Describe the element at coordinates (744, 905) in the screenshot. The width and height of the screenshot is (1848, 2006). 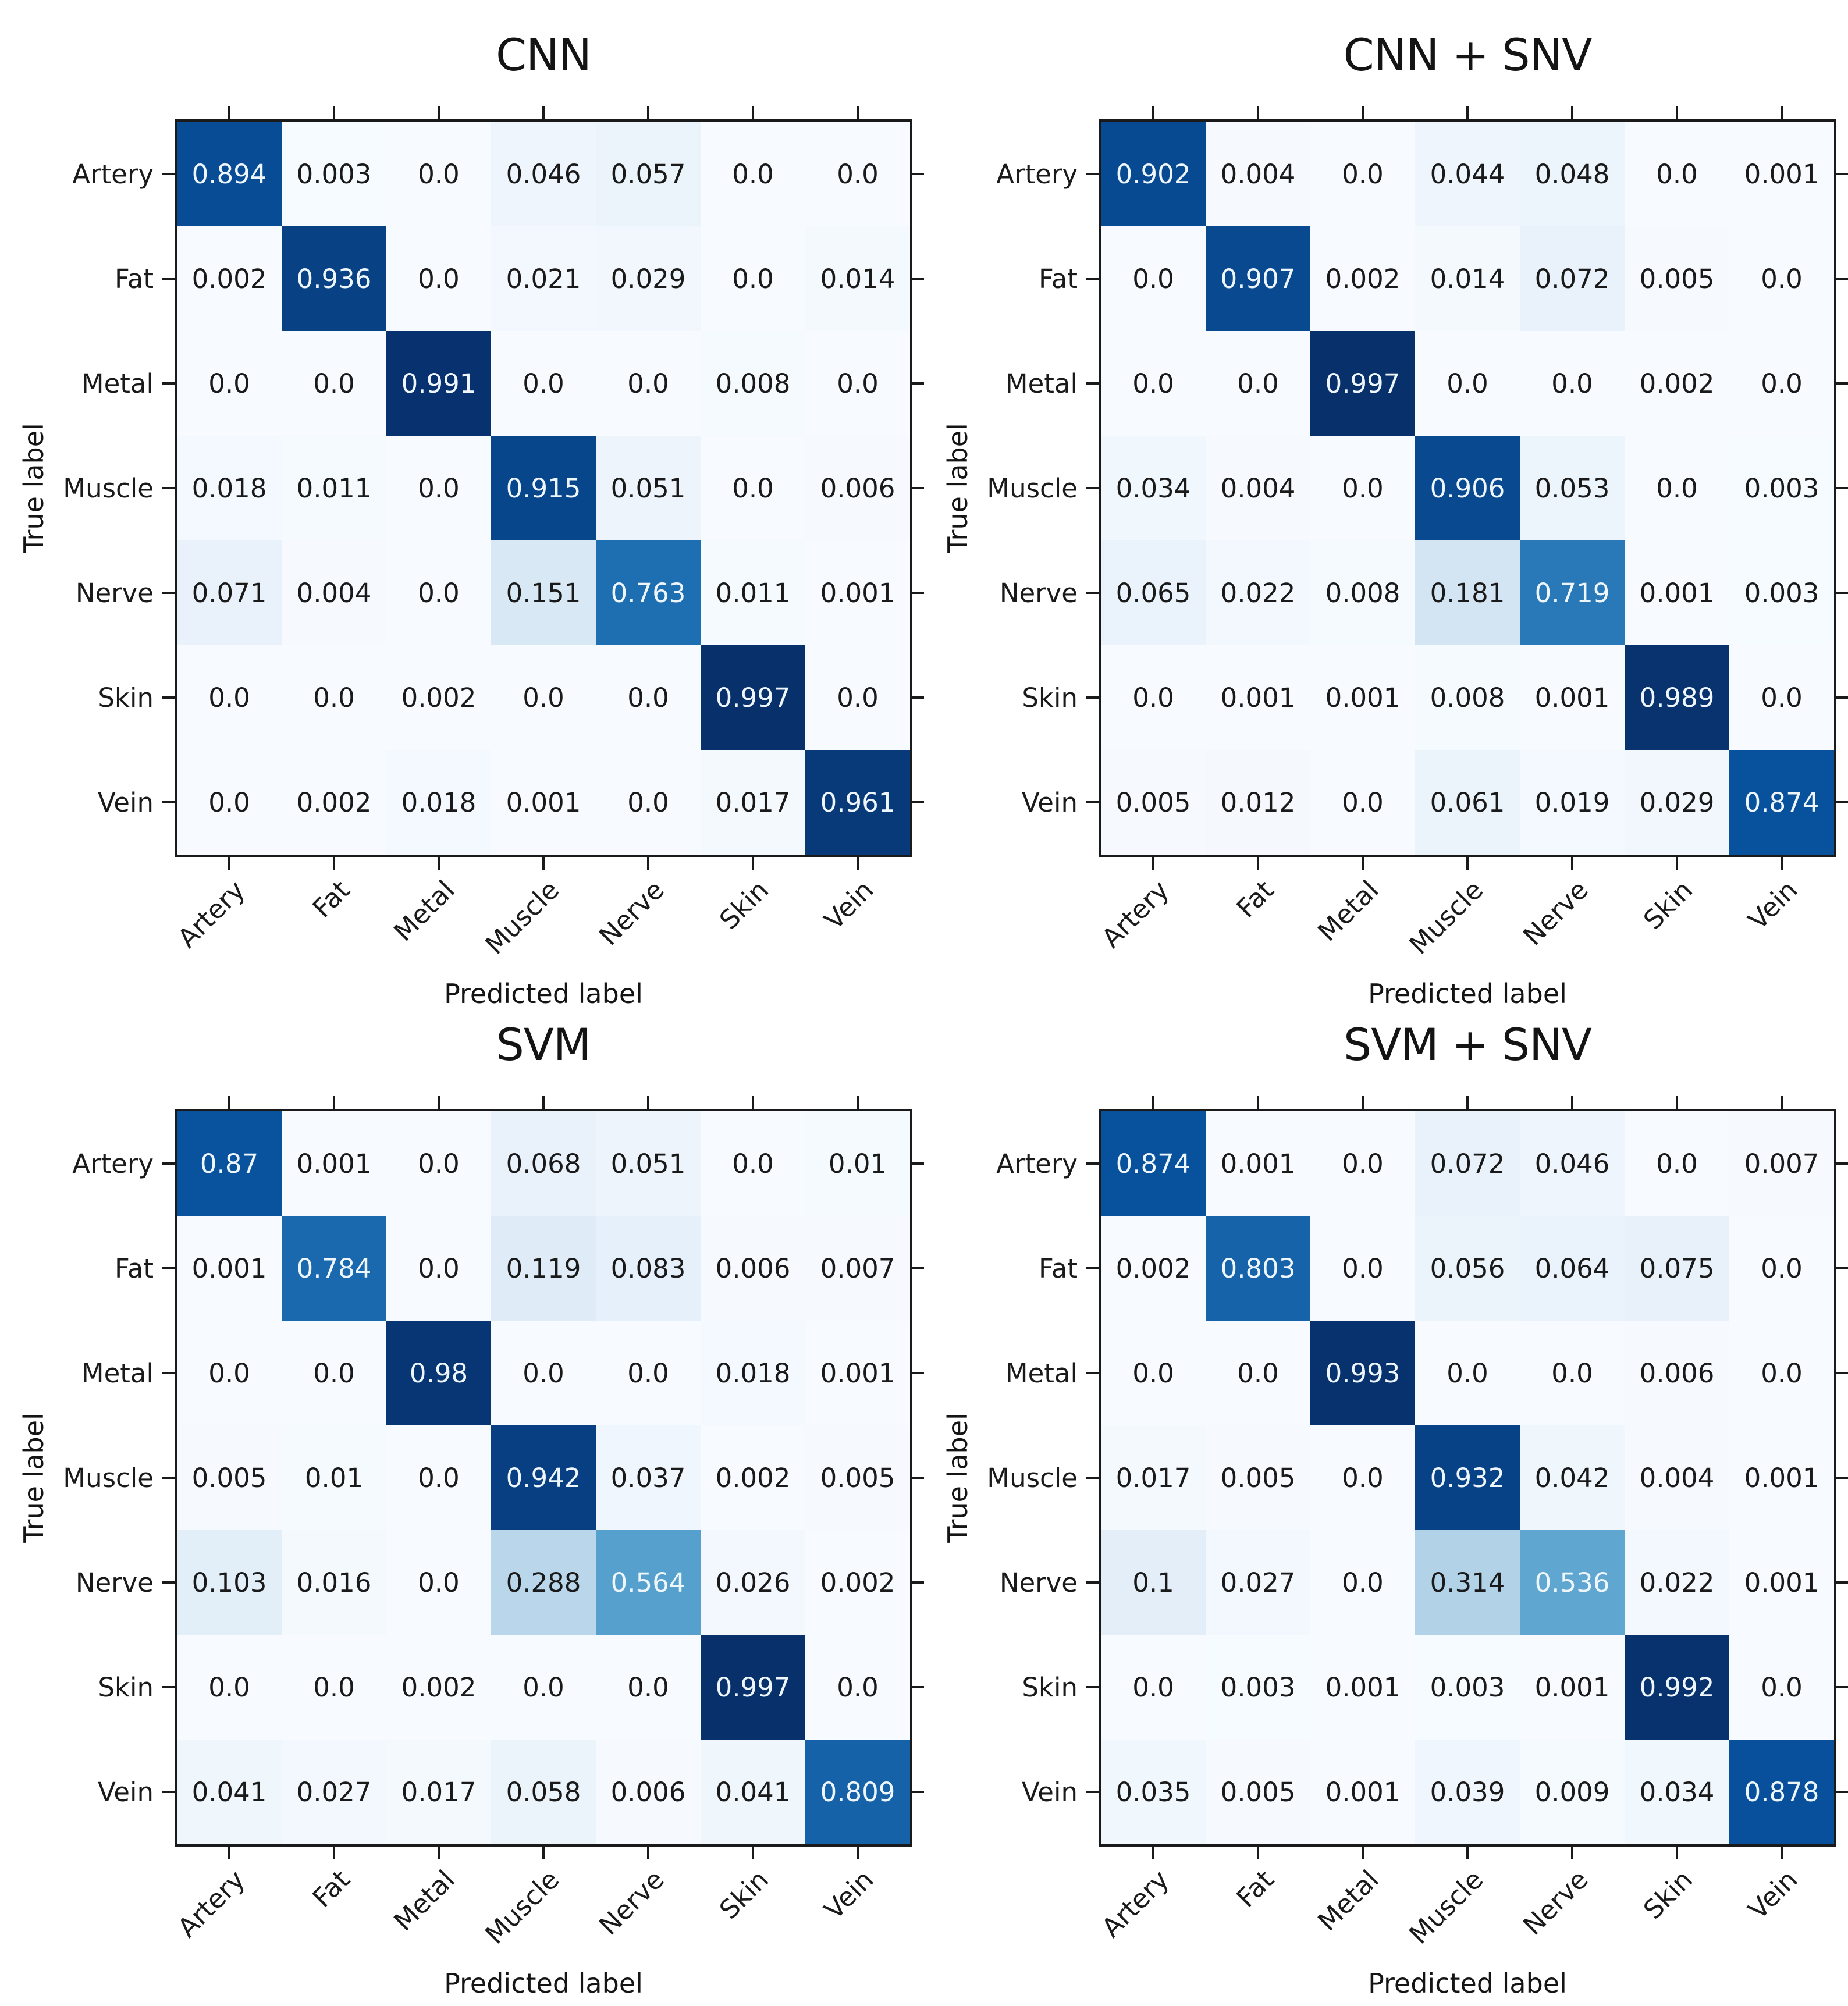
I see `x-tick-label: Skin` at that location.